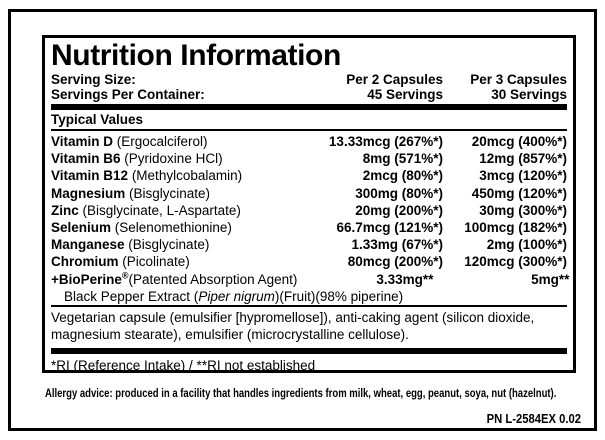 The height and width of the screenshot is (440, 605). What do you see at coordinates (402, 159) in the screenshot?
I see `nutrient-value-col1: 8mg (571%*)` at bounding box center [402, 159].